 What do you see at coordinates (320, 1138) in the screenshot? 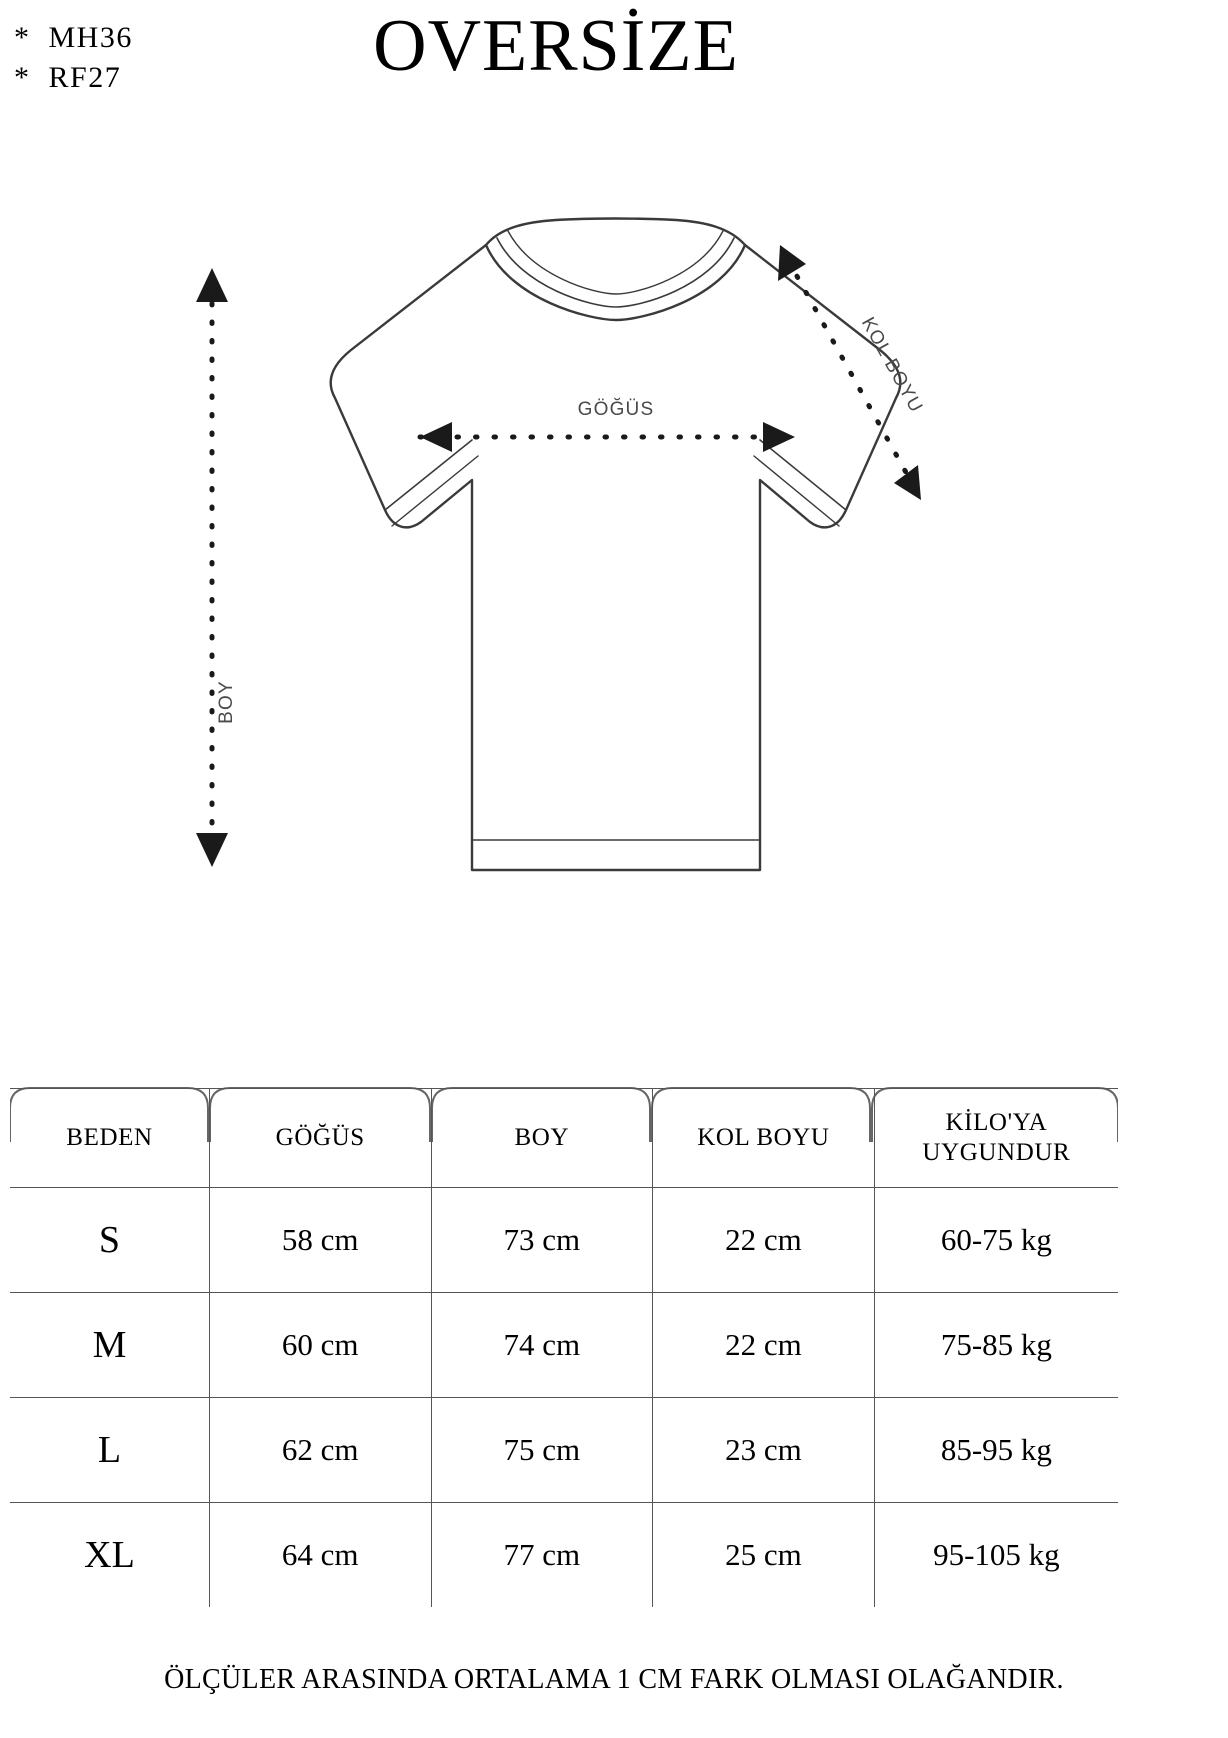
I see `header-gogus: GÖĞÜS` at bounding box center [320, 1138].